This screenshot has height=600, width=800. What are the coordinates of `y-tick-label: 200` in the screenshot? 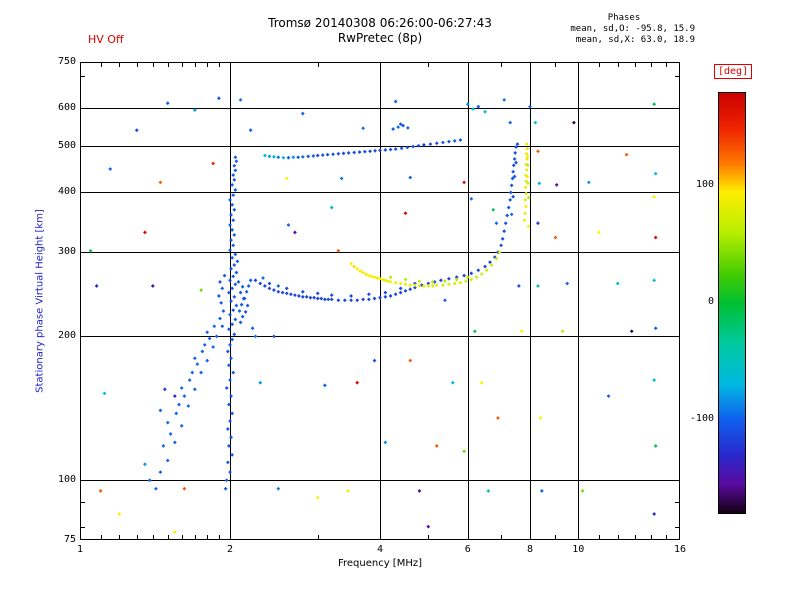 It's located at (66, 336).